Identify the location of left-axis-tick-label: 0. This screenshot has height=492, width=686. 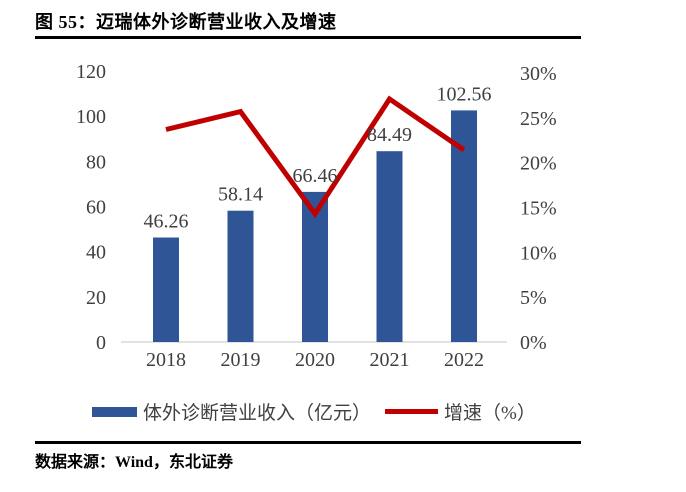
(101, 343).